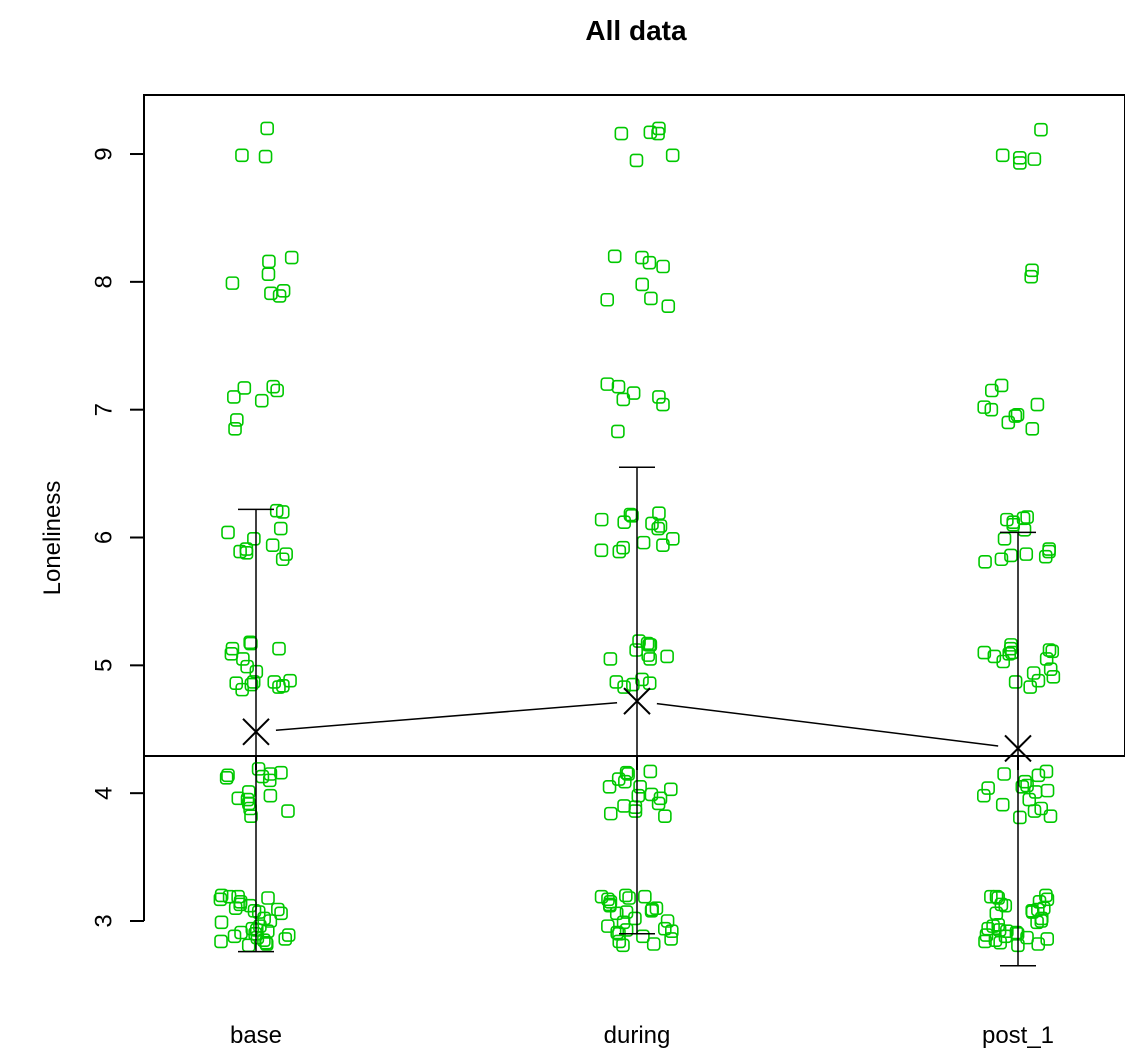 The width and height of the screenshot is (1125, 1055). What do you see at coordinates (256, 1035) in the screenshot?
I see `x-tick-label: base` at bounding box center [256, 1035].